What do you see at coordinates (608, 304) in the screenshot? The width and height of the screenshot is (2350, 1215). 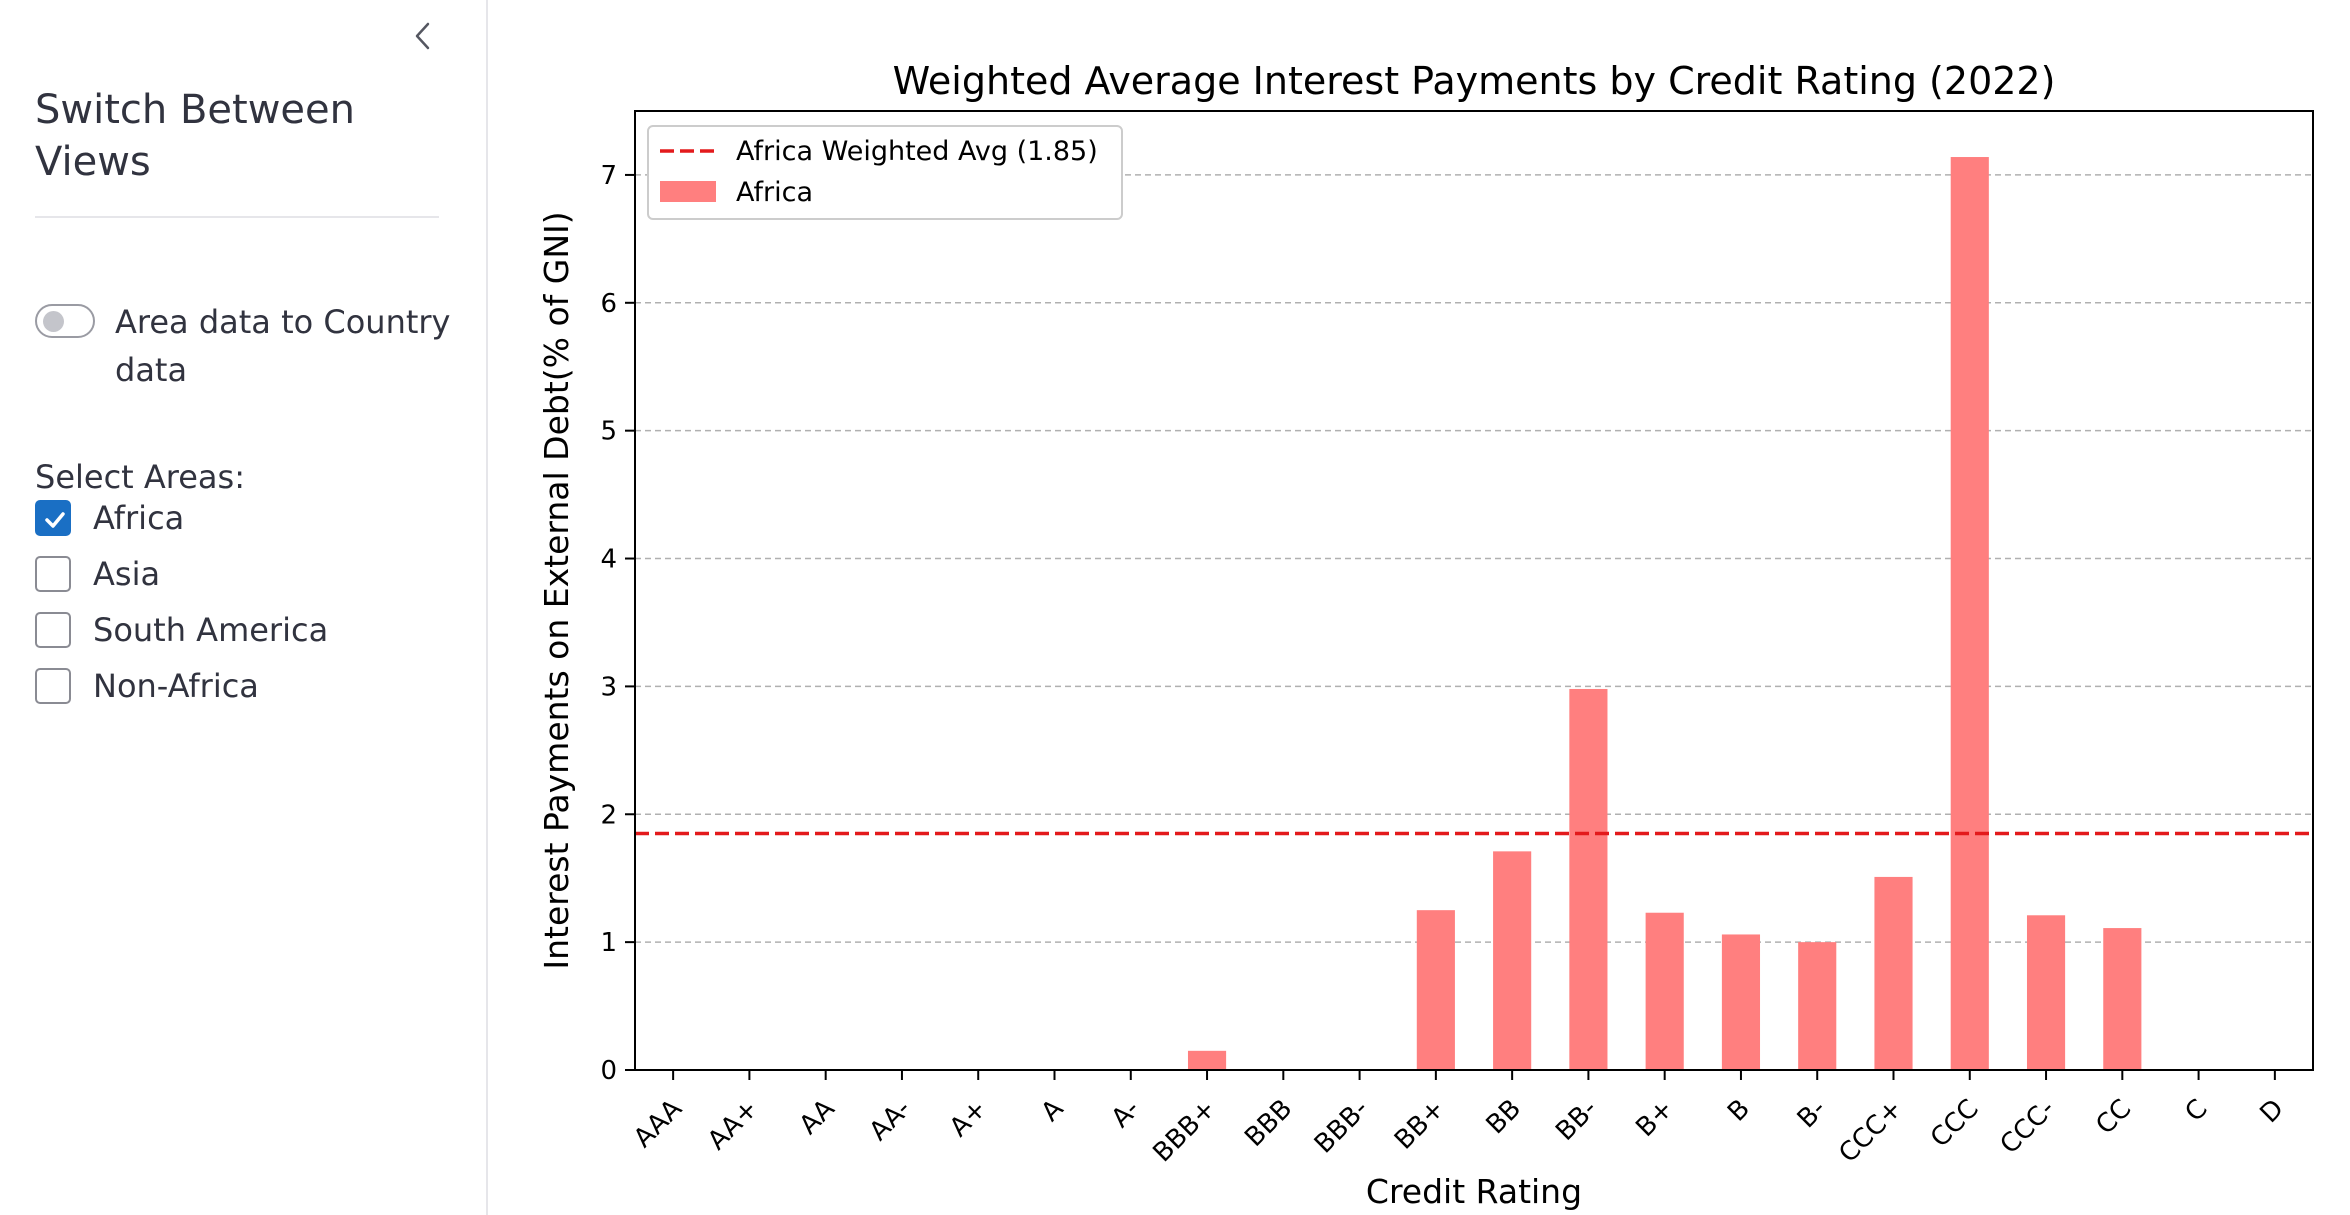 I see `y-tick-label: 6` at bounding box center [608, 304].